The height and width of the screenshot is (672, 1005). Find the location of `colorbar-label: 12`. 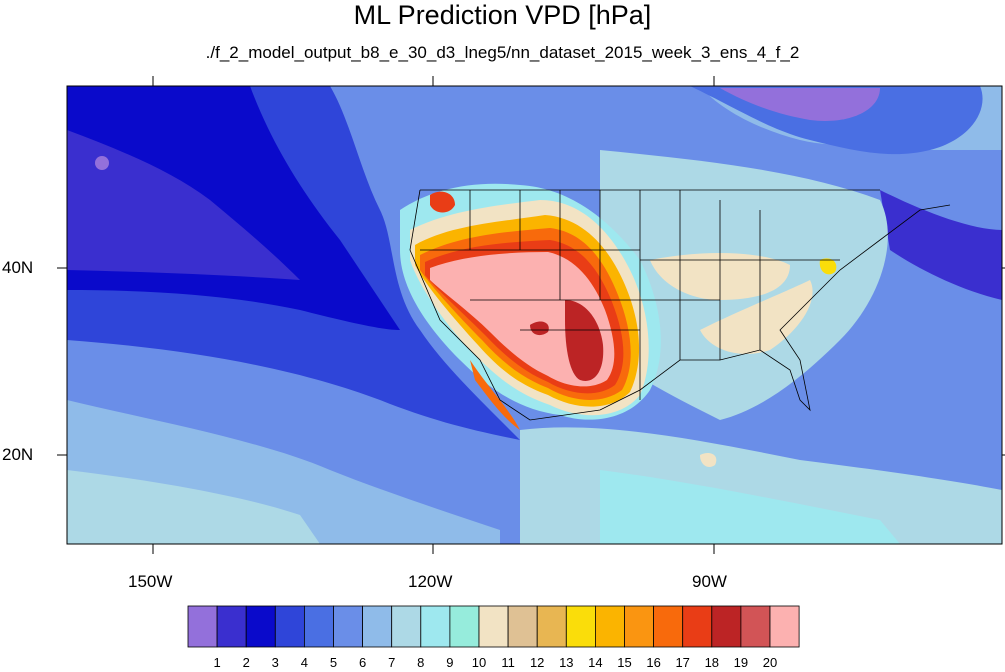

colorbar-label: 12 is located at coordinates (537, 662).